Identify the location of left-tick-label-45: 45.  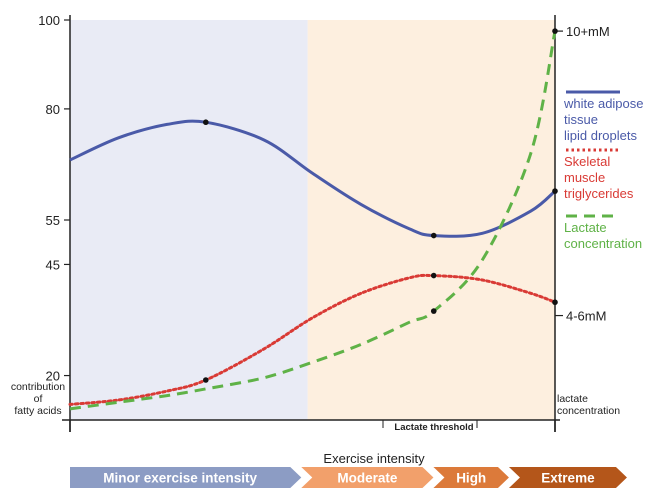
(53, 264).